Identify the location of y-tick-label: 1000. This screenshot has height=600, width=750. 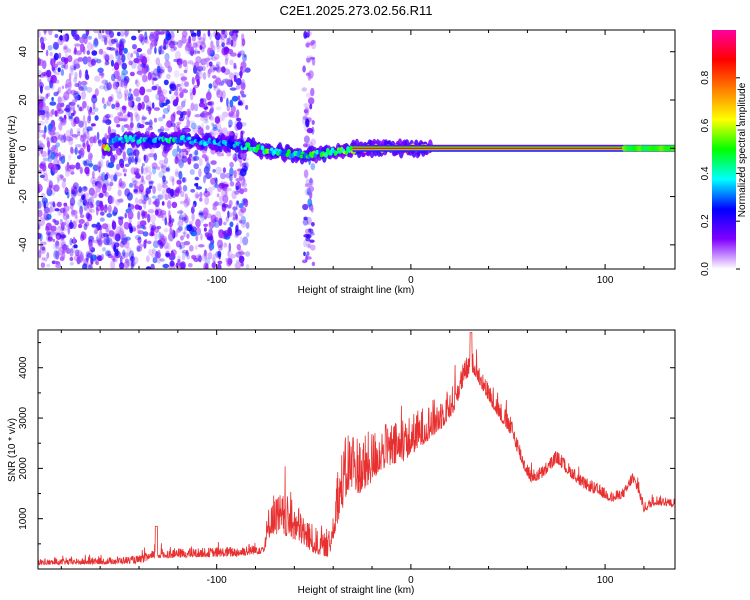
(23, 518).